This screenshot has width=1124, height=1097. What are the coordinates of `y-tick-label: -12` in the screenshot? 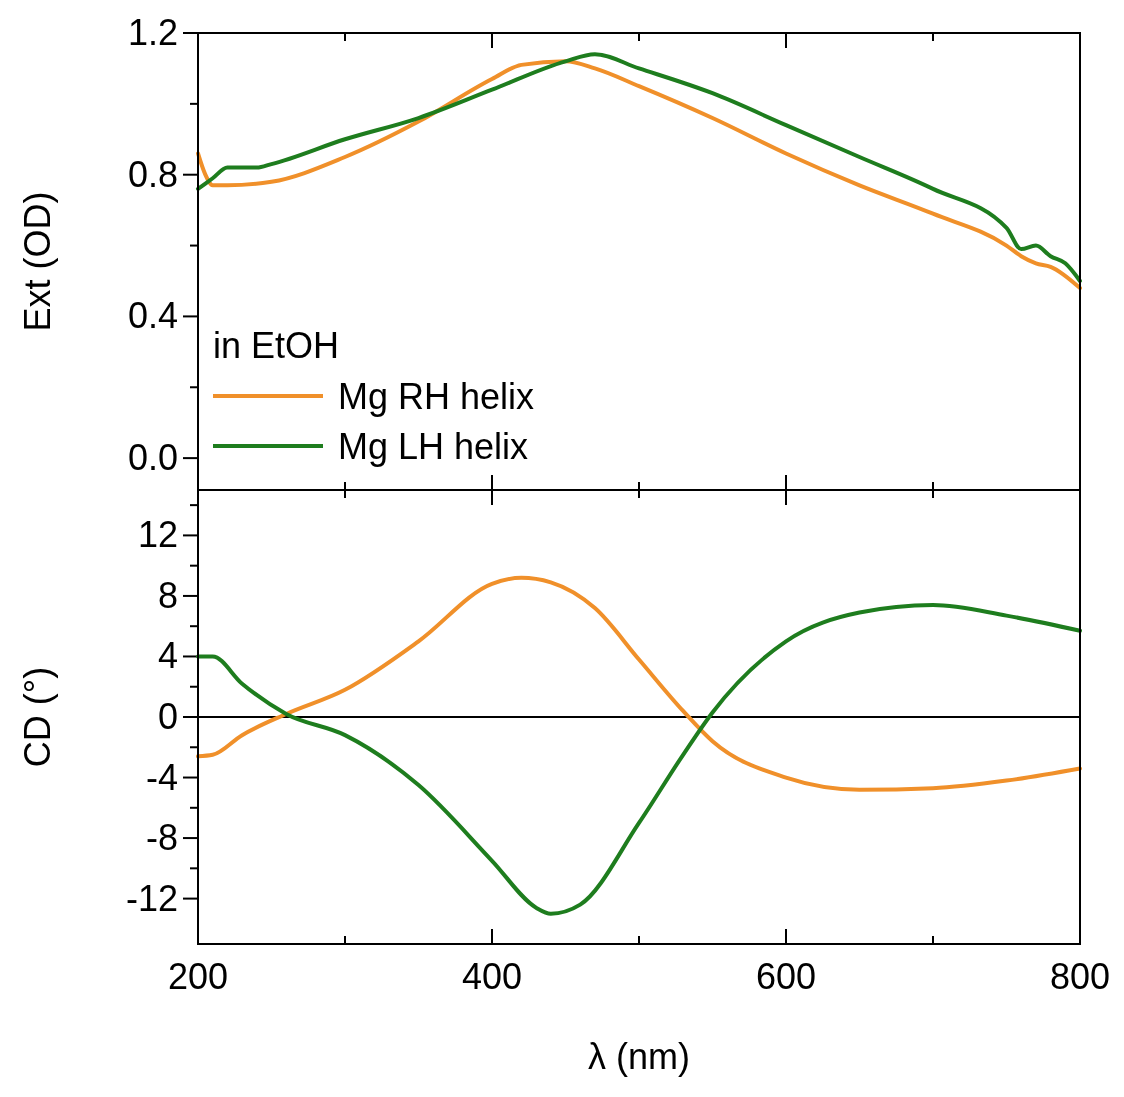 It's located at (151, 898).